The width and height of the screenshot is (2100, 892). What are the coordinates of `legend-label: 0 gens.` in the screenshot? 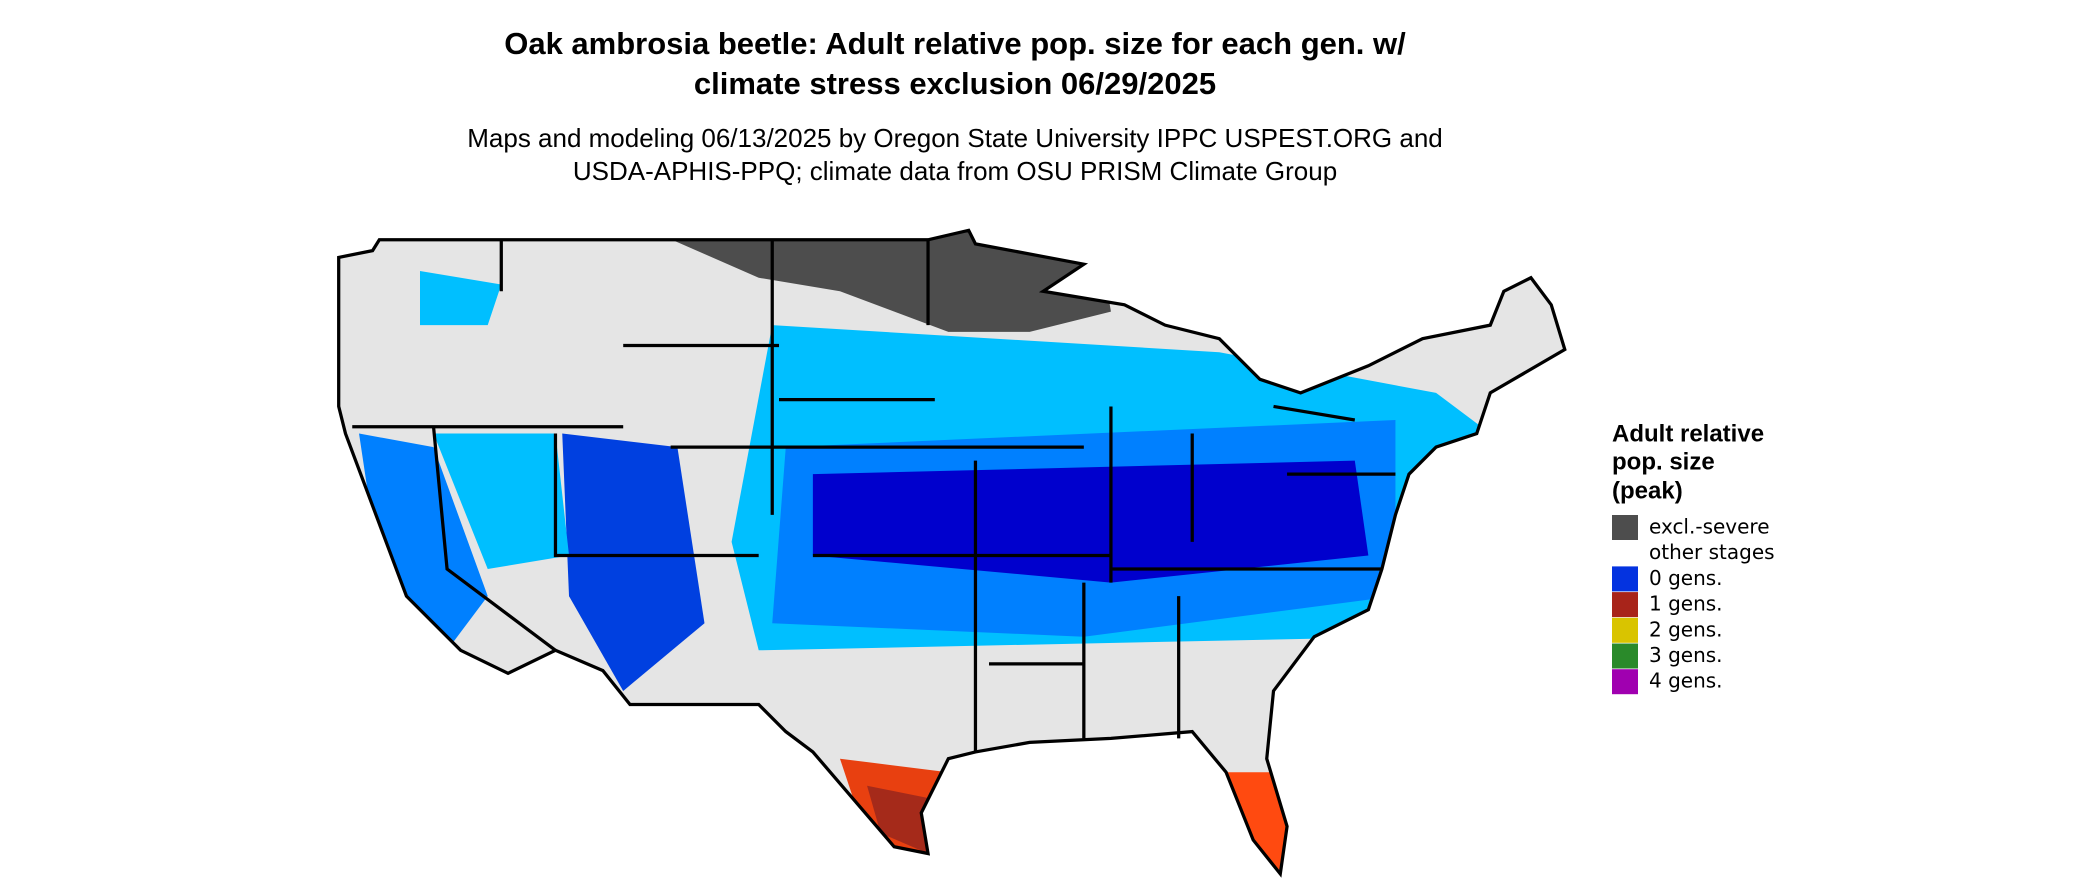 It's located at (1686, 578).